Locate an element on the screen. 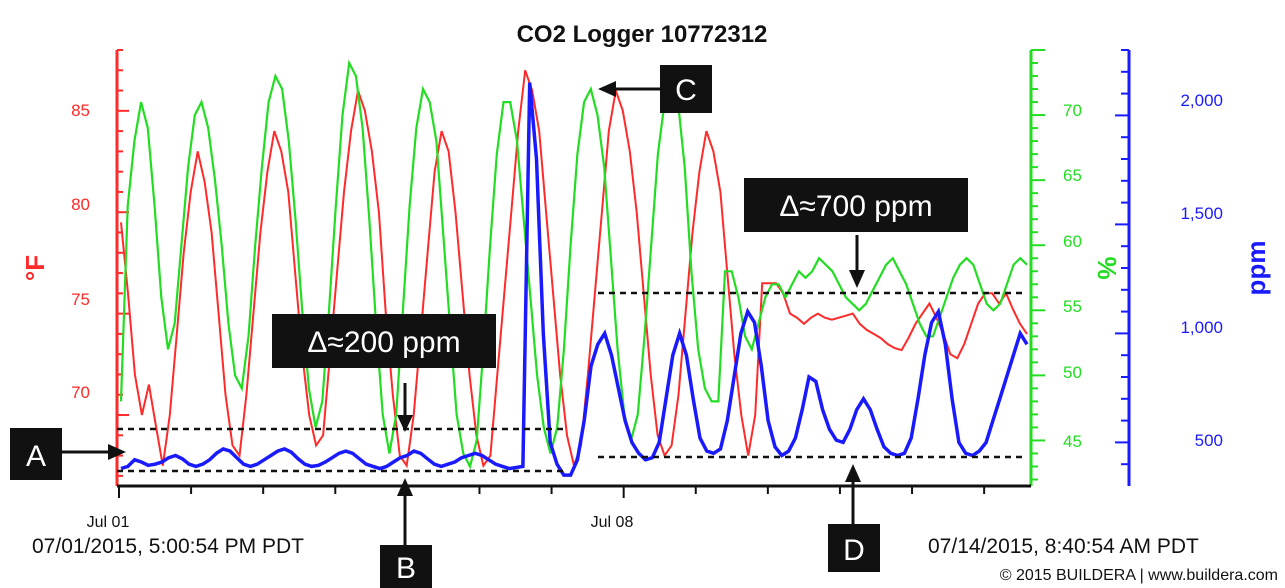  annotation-d: D is located at coordinates (854, 548).